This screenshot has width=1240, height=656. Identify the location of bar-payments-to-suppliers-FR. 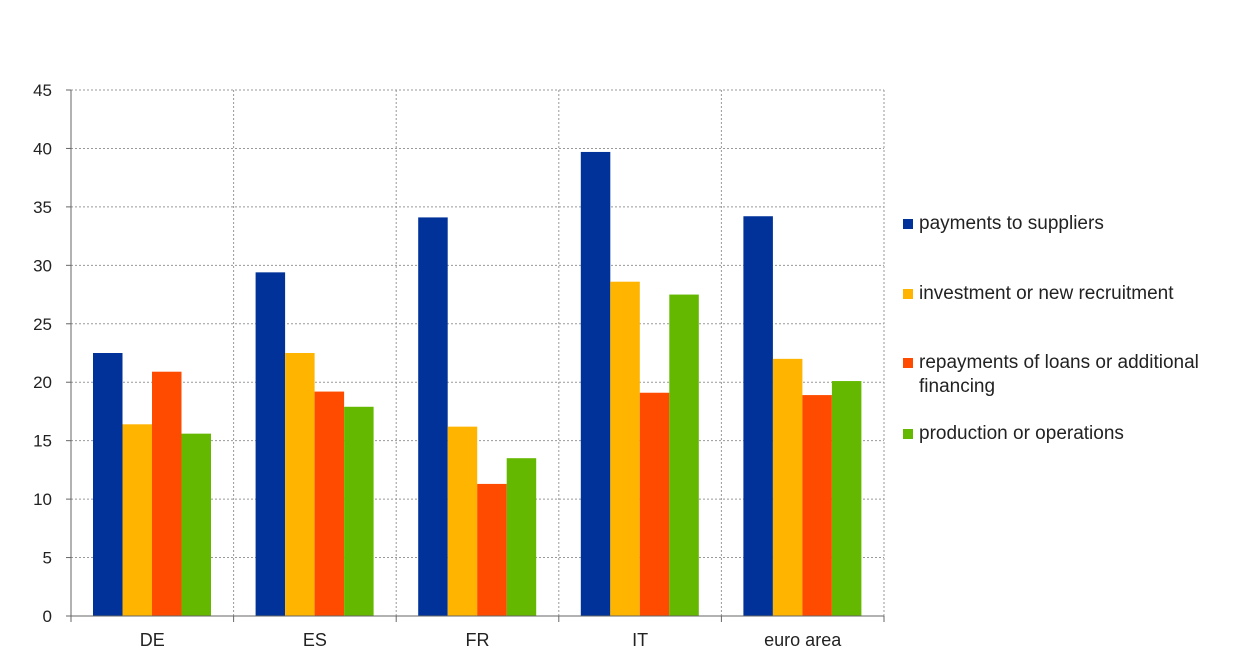
(433, 417).